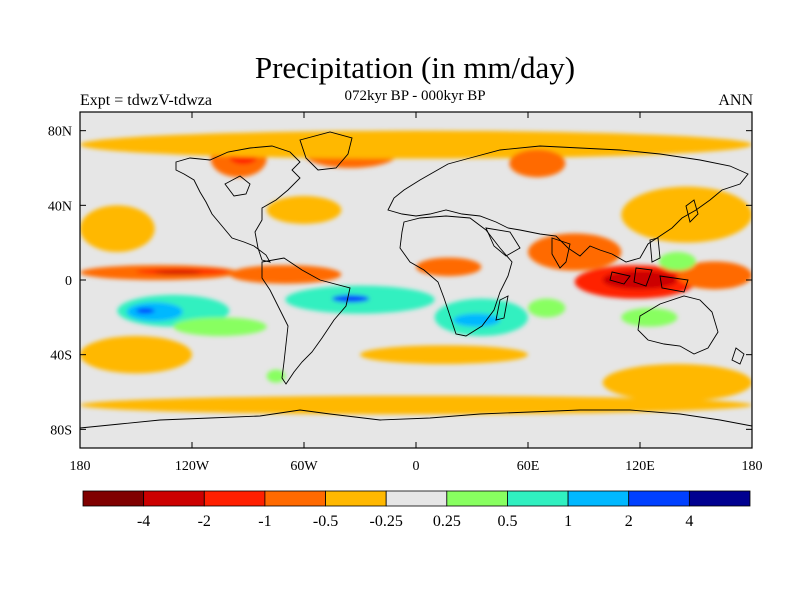  Describe the element at coordinates (735, 100) in the screenshot. I see `season-label: ANN` at that location.